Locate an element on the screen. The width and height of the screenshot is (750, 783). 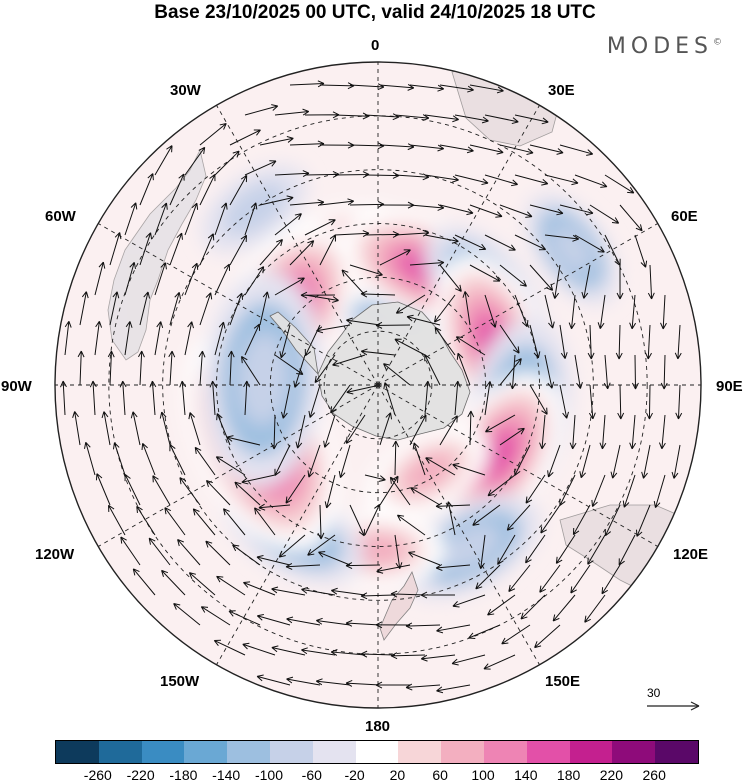
meridian-line is located at coordinates (517, 465).